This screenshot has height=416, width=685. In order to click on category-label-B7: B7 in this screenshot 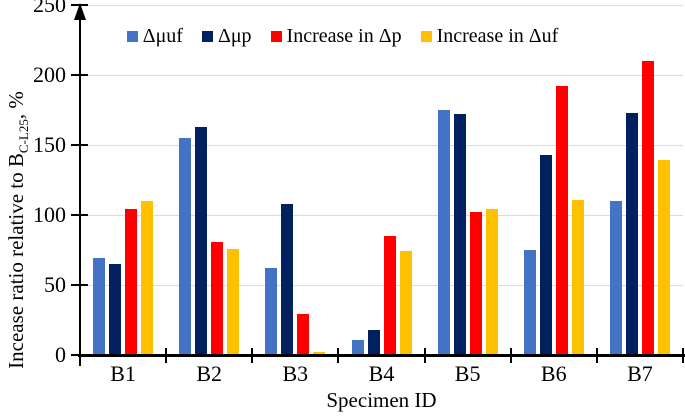, I will do `click(640, 373)`.